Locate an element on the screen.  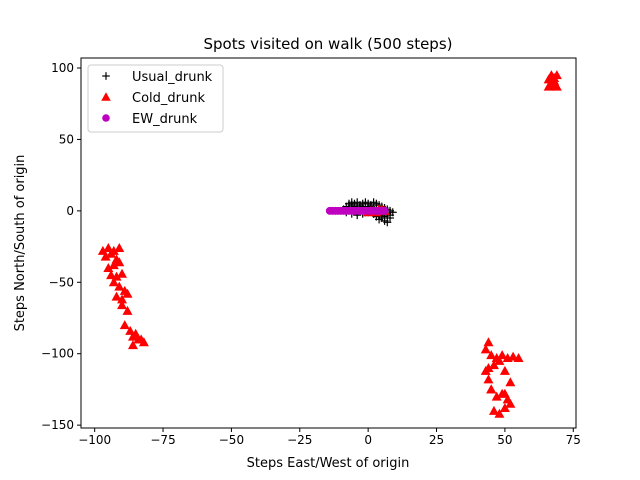
x-tick-label: −50 is located at coordinates (231, 440).